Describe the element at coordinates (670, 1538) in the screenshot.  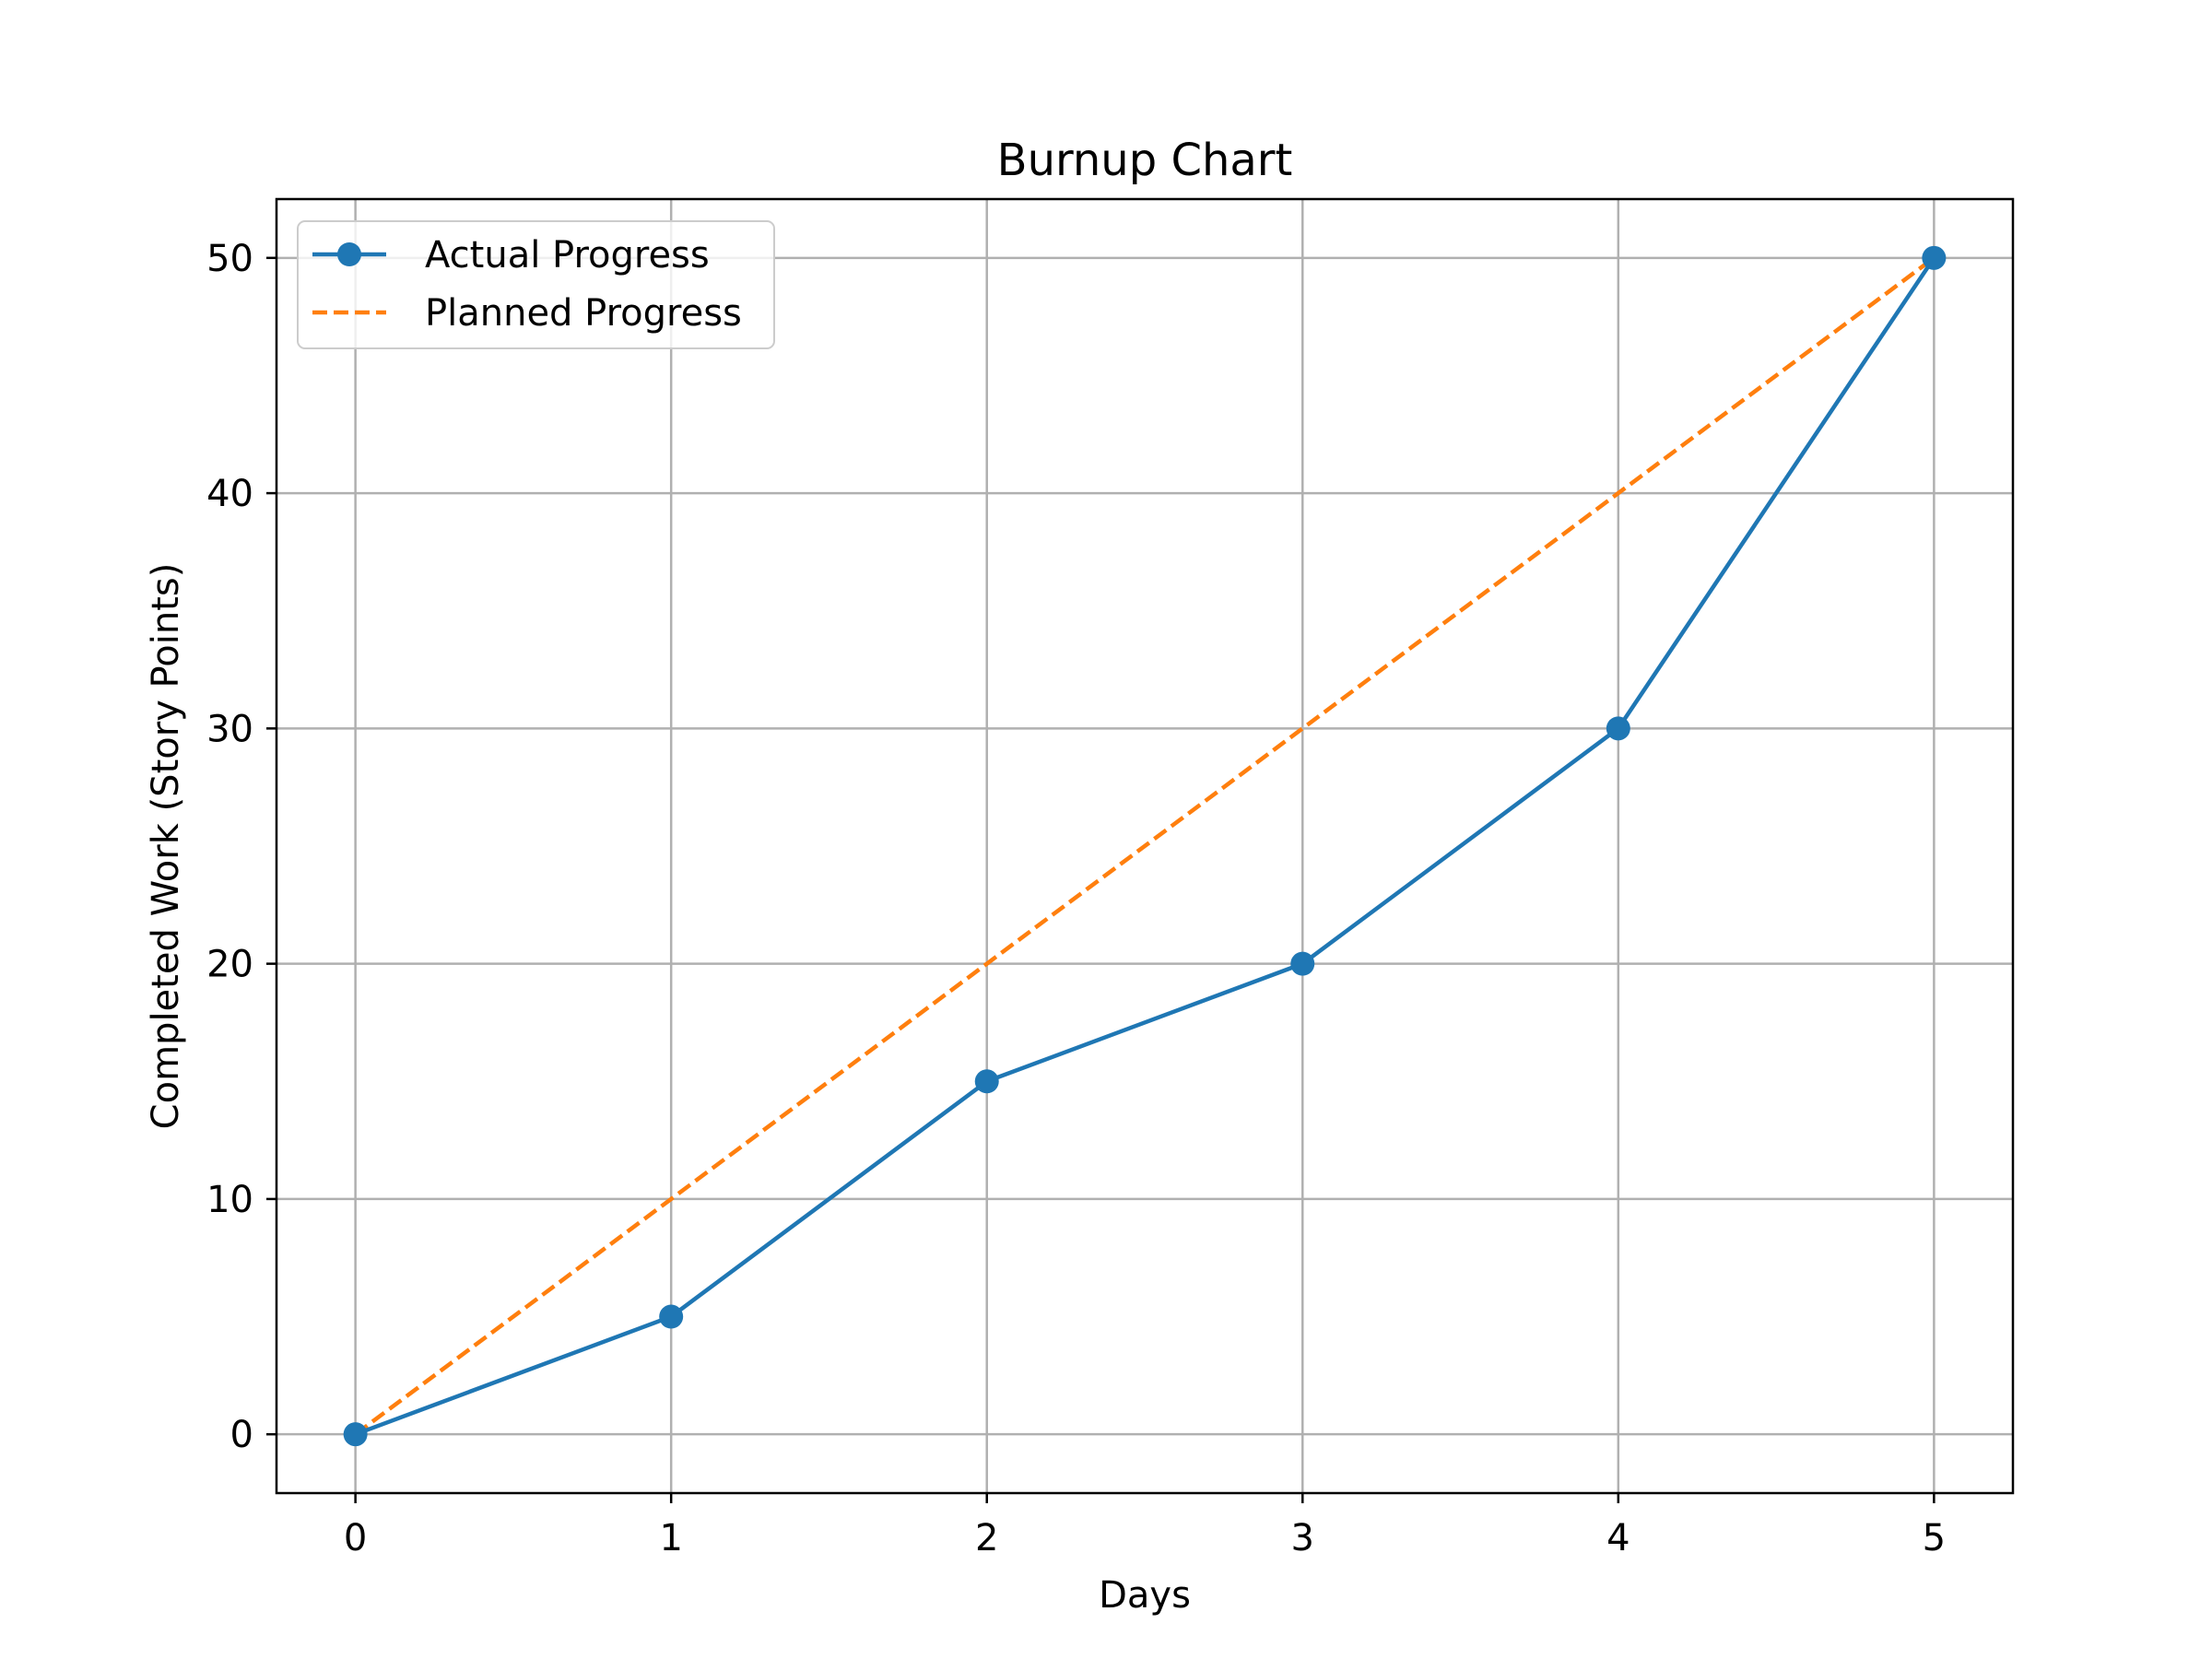
I see `x-tick-label: 1` at that location.